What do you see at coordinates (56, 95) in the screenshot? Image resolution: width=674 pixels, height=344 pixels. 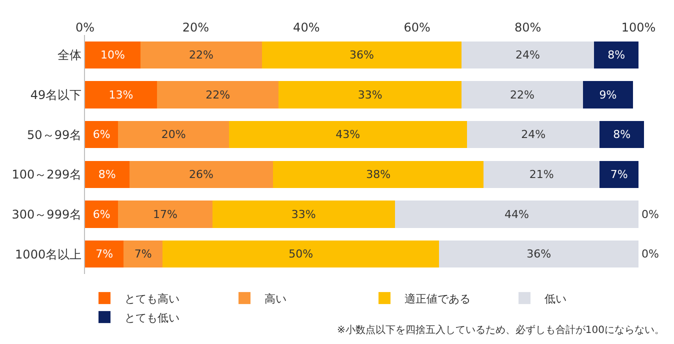 I see `y-tick-label: 49名以下` at bounding box center [56, 95].